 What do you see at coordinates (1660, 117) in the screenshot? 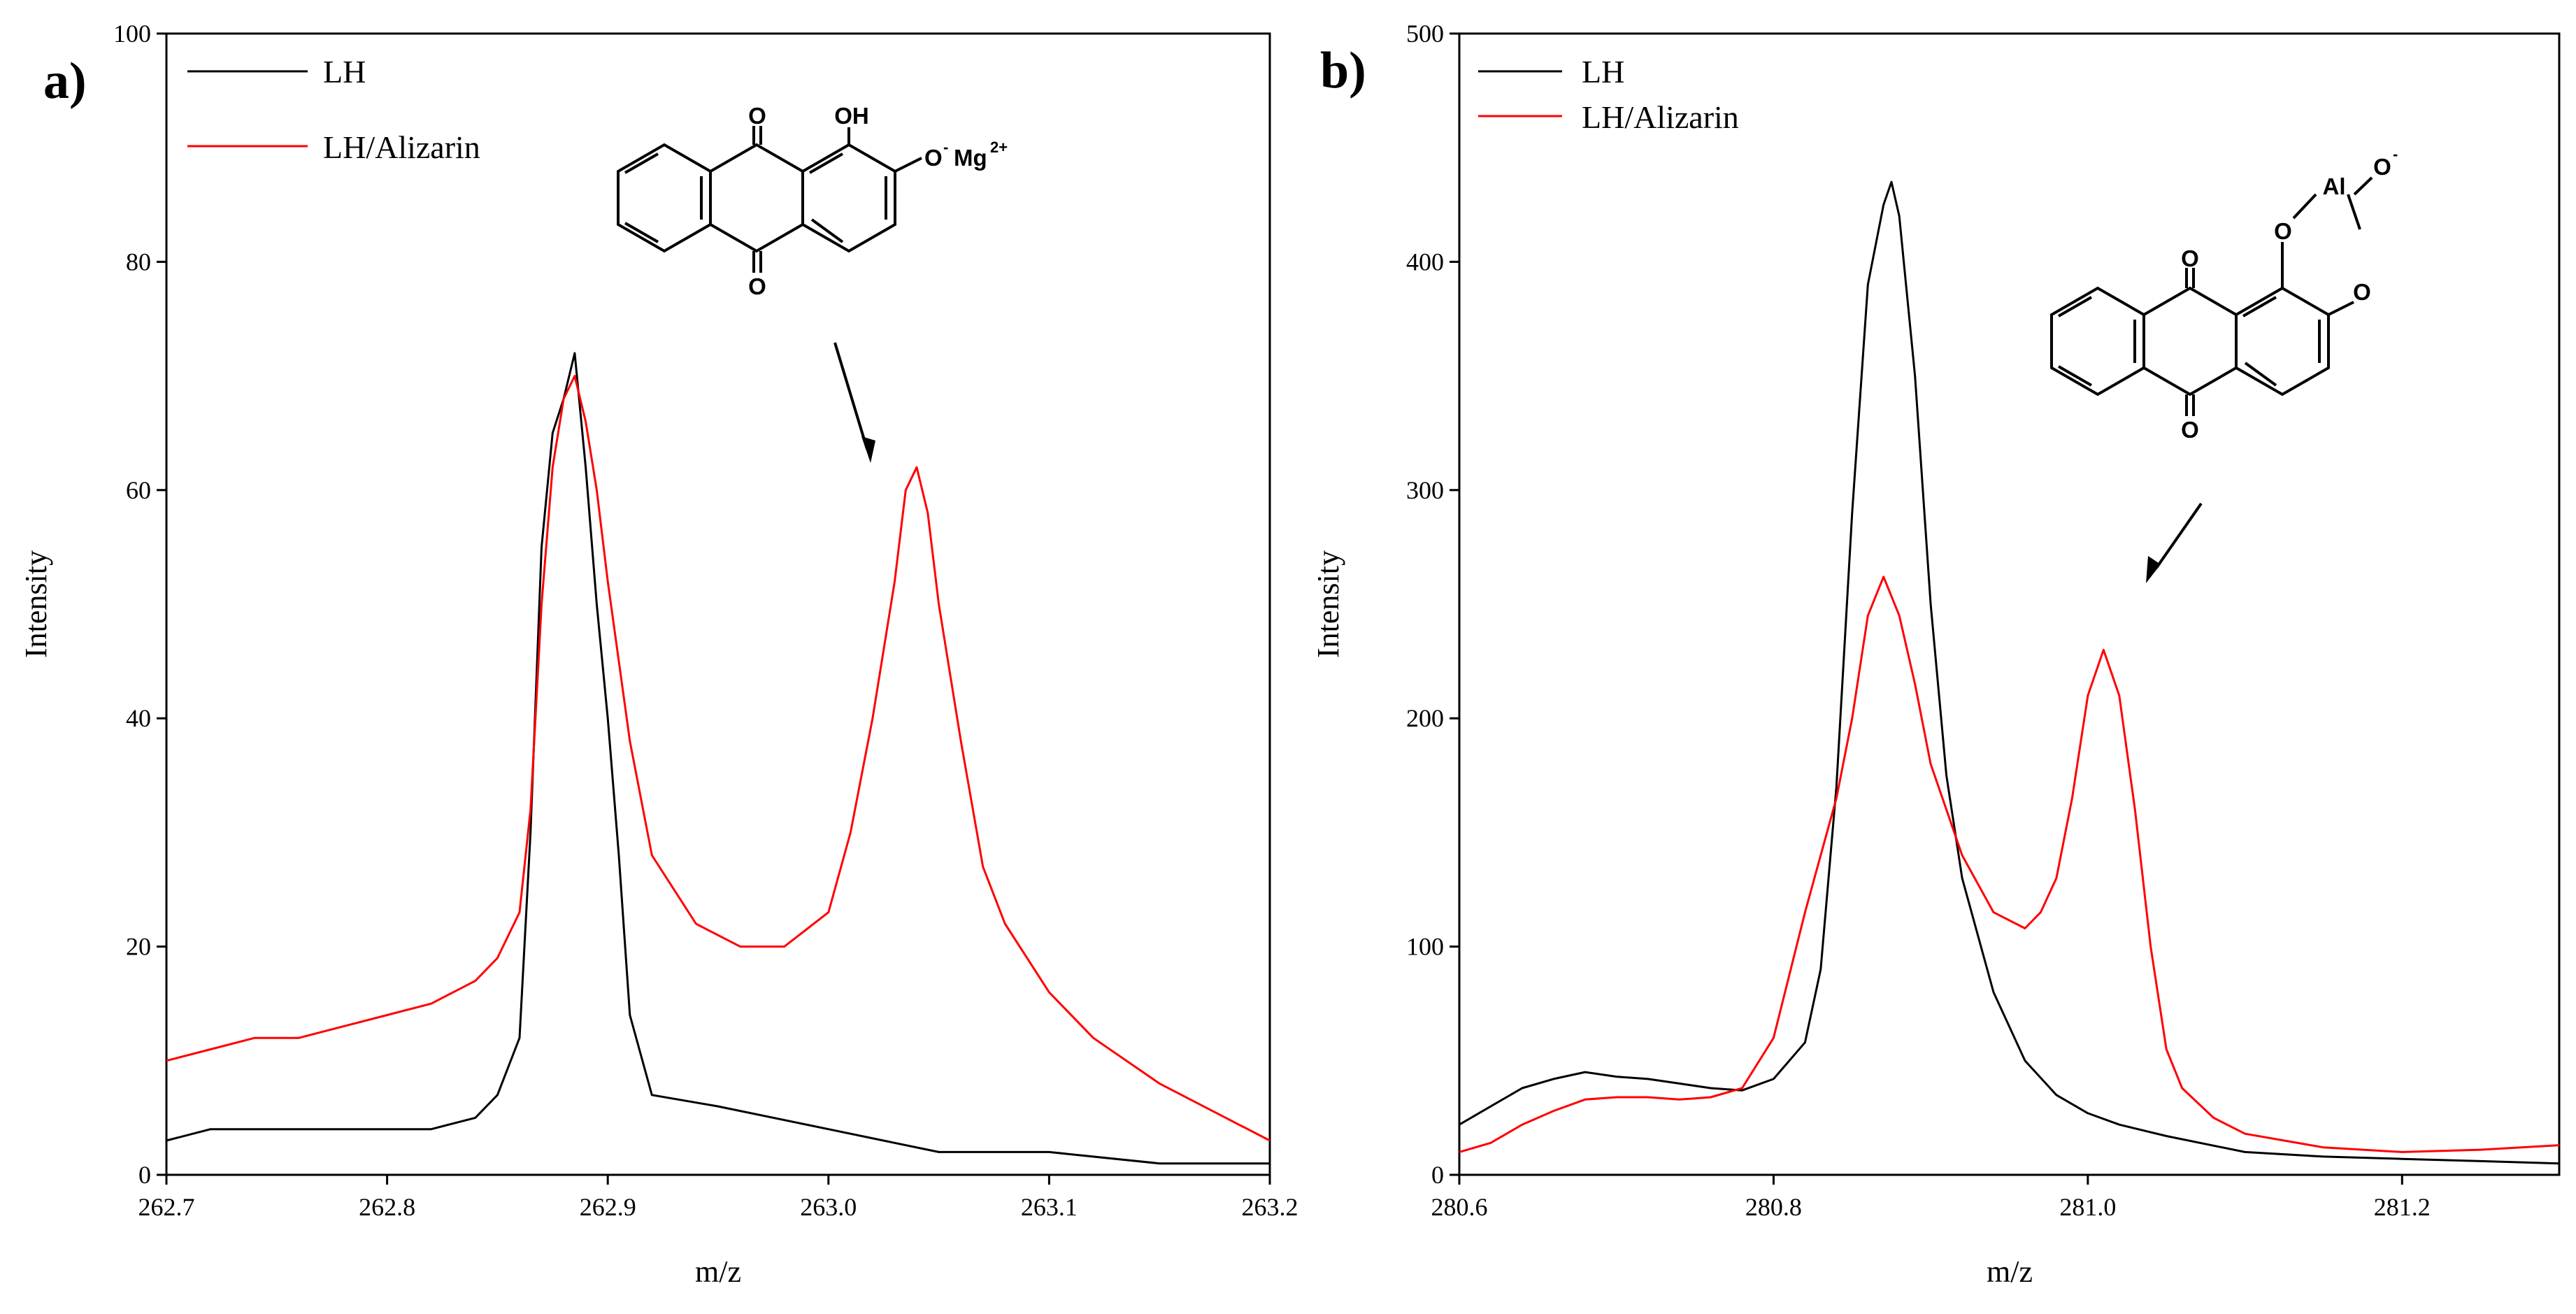
I see `panel-b-legend-label-lh-alizarin: LH/Alizarin` at bounding box center [1660, 117].